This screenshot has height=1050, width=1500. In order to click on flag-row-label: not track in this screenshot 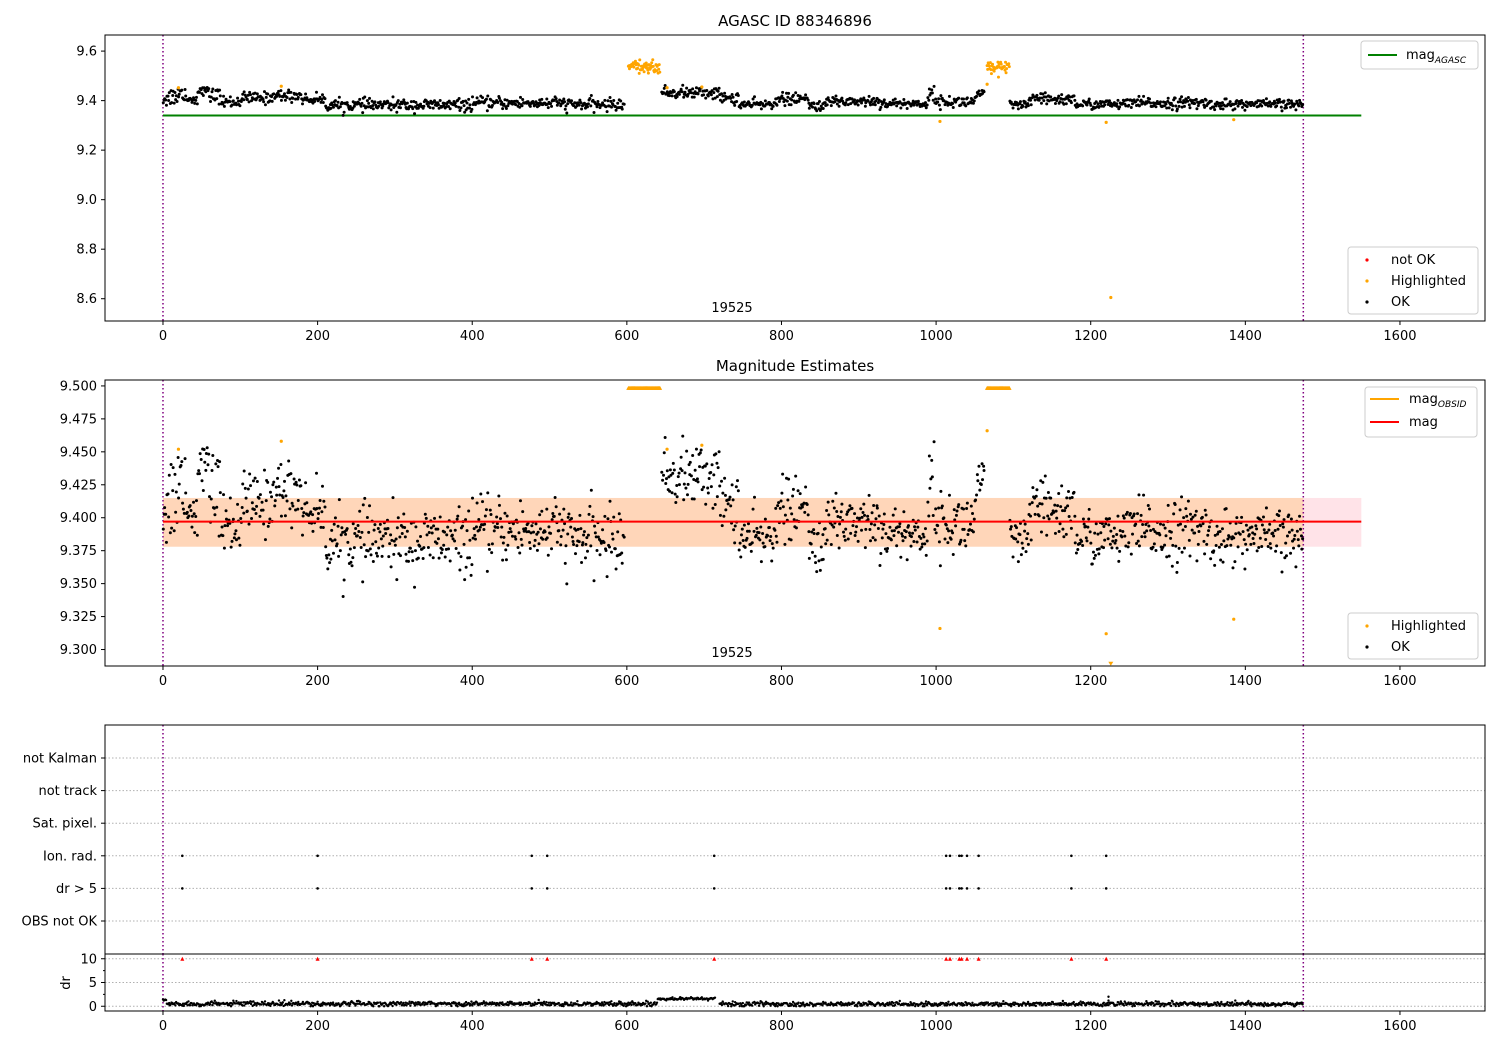, I will do `click(67, 791)`.